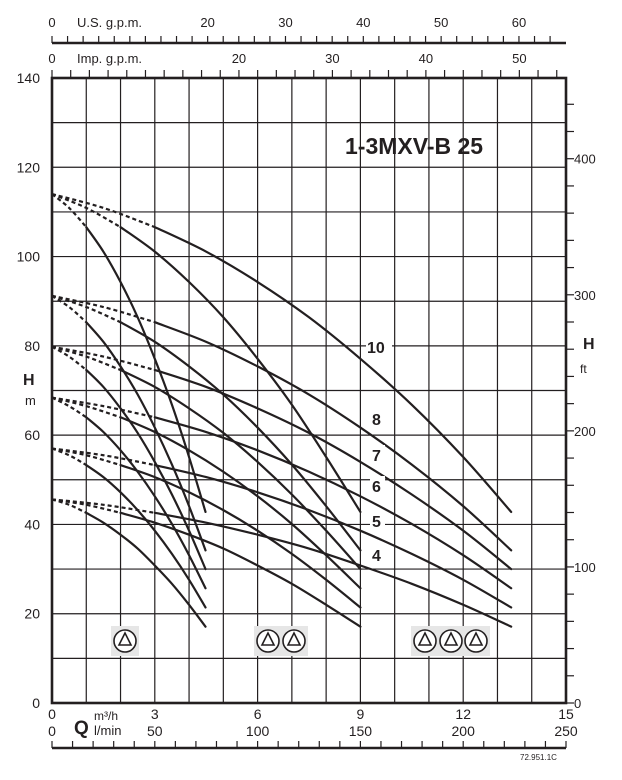 The height and width of the screenshot is (780, 622). What do you see at coordinates (81, 728) in the screenshot?
I see `x-axis-label: Q` at bounding box center [81, 728].